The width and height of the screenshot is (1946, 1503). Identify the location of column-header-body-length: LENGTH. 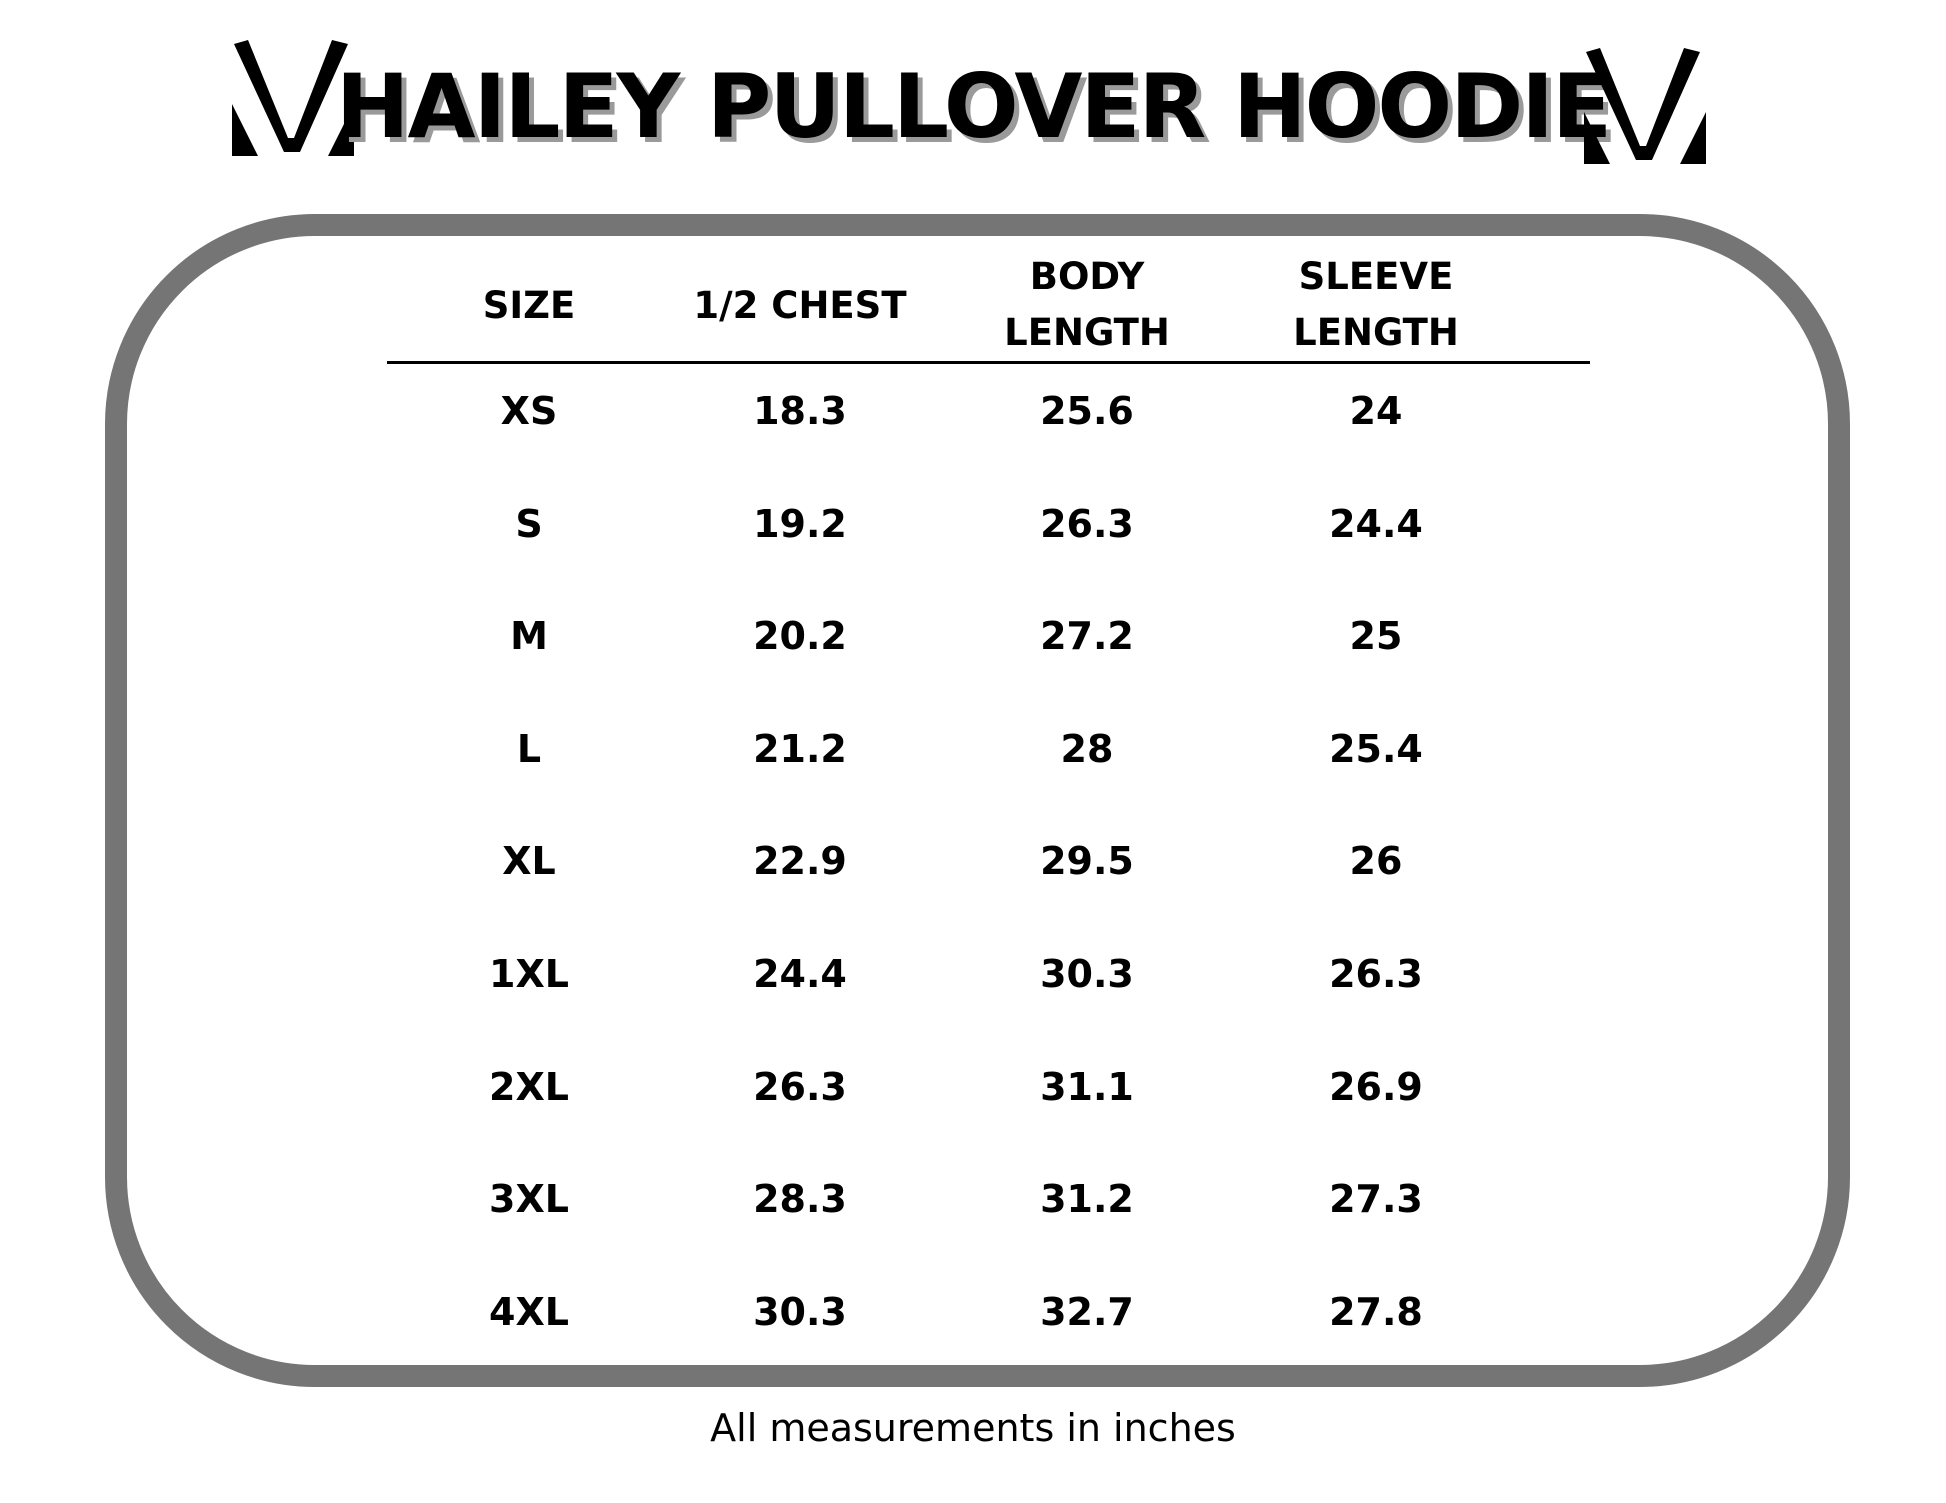
(1087, 332).